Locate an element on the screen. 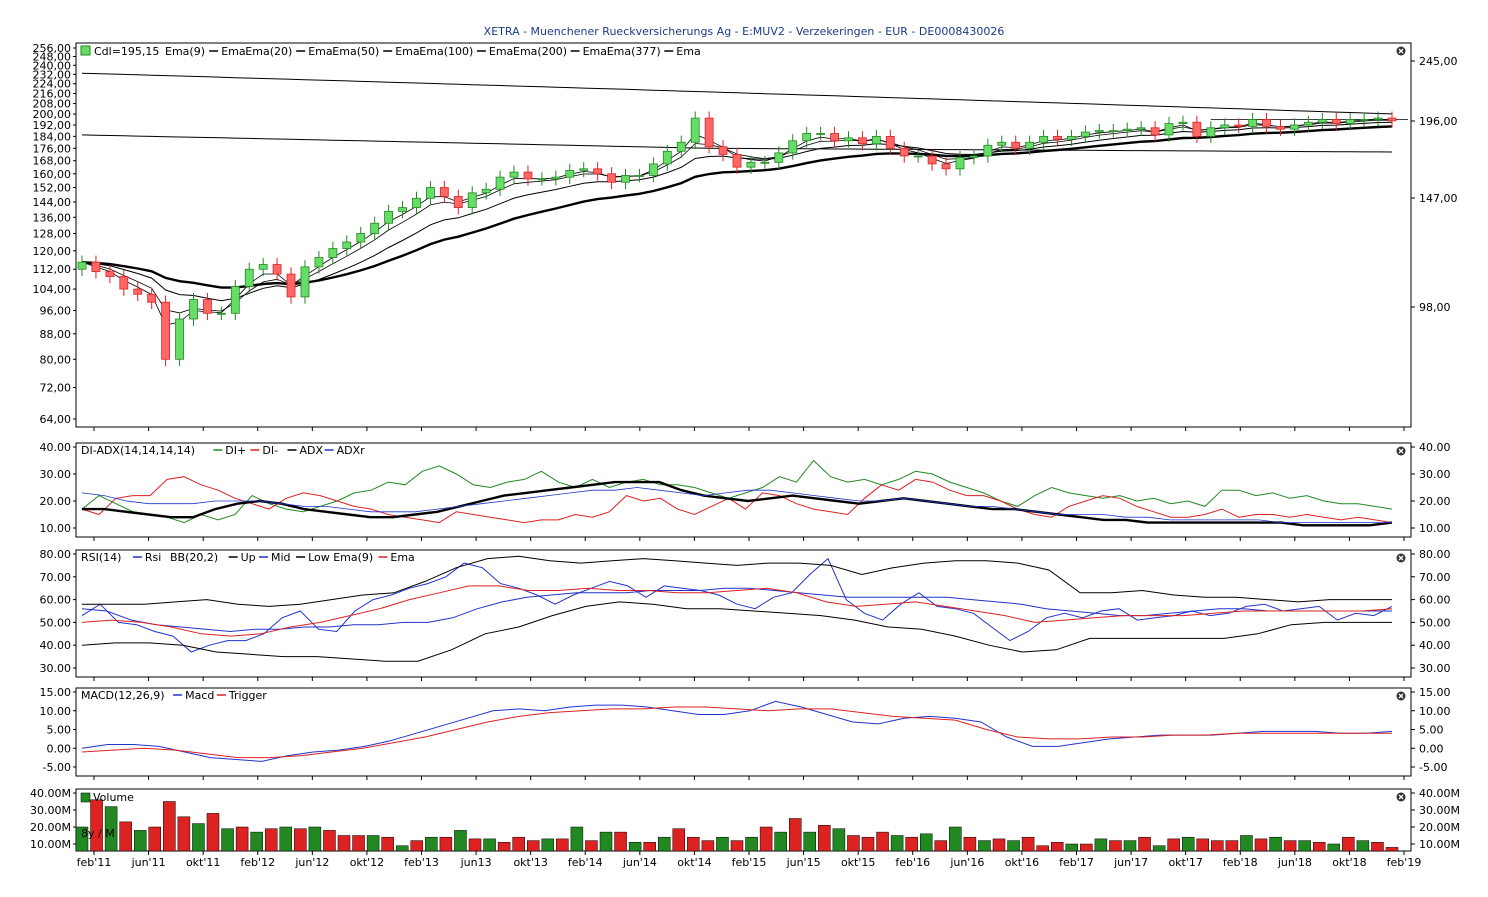 This screenshot has height=897, width=1488. legend-entry: Trigger is located at coordinates (247, 695).